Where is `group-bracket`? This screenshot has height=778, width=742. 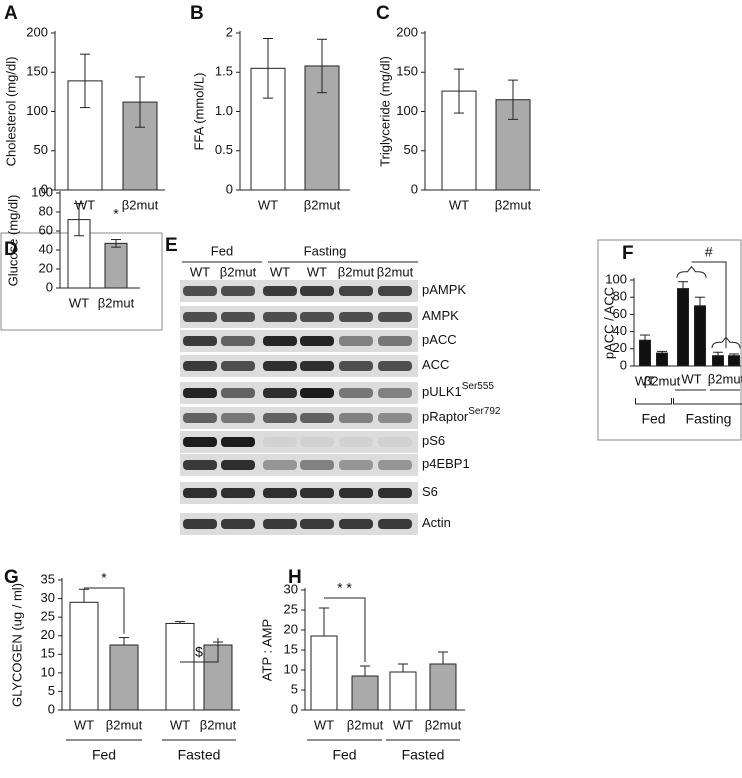 group-bracket is located at coordinates (707, 401).